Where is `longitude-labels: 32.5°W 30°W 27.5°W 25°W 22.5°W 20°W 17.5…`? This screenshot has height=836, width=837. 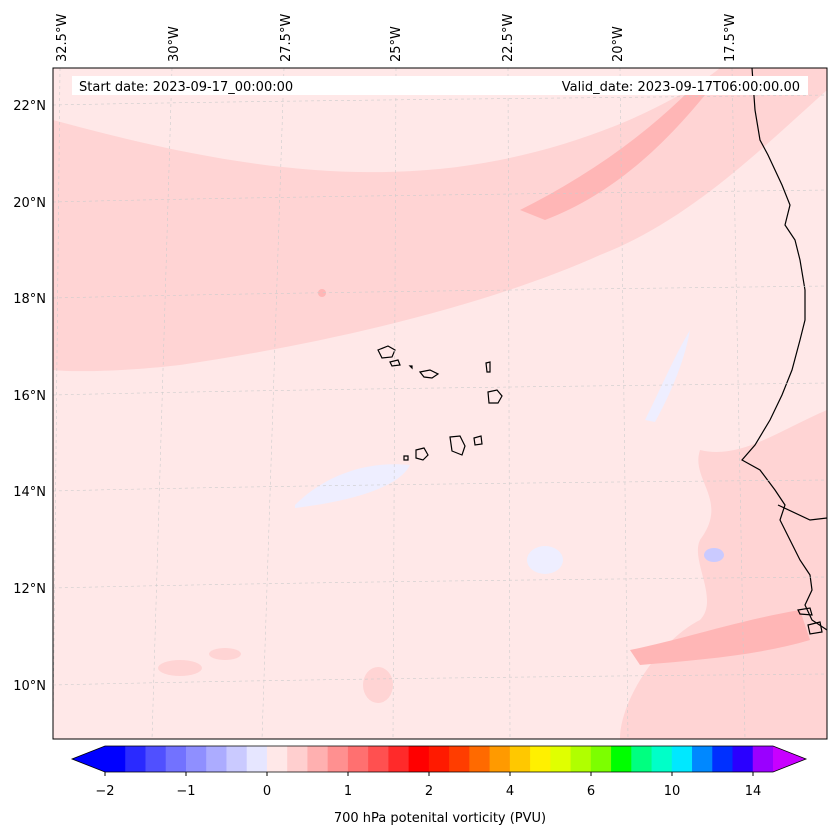
longitude-labels: 32.5°W 30°W 27.5°W 25°W 22.5°W 20°W 17.5… is located at coordinates (396, 38).